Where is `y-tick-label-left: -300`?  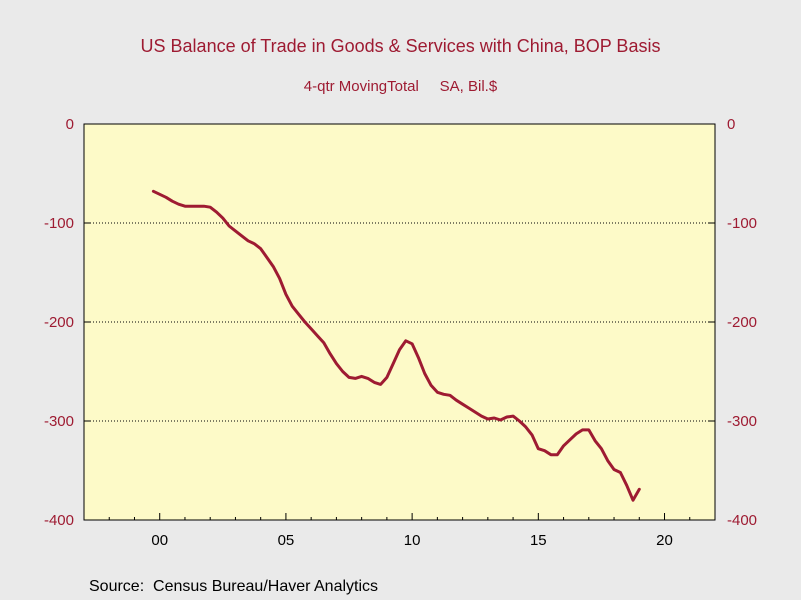
y-tick-label-left: -300 is located at coordinates (59, 421).